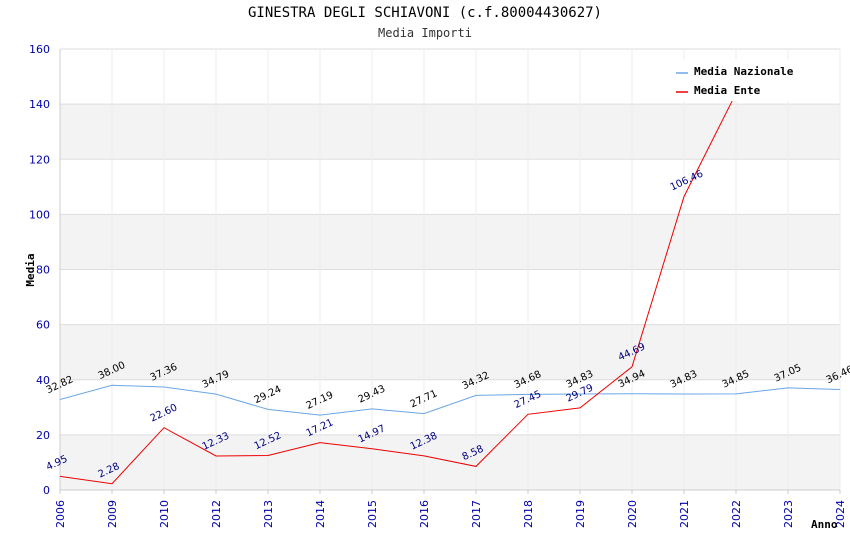 The image size is (850, 550). Describe the element at coordinates (687, 181) in the screenshot. I see `data-label-ente: 106.46` at that location.